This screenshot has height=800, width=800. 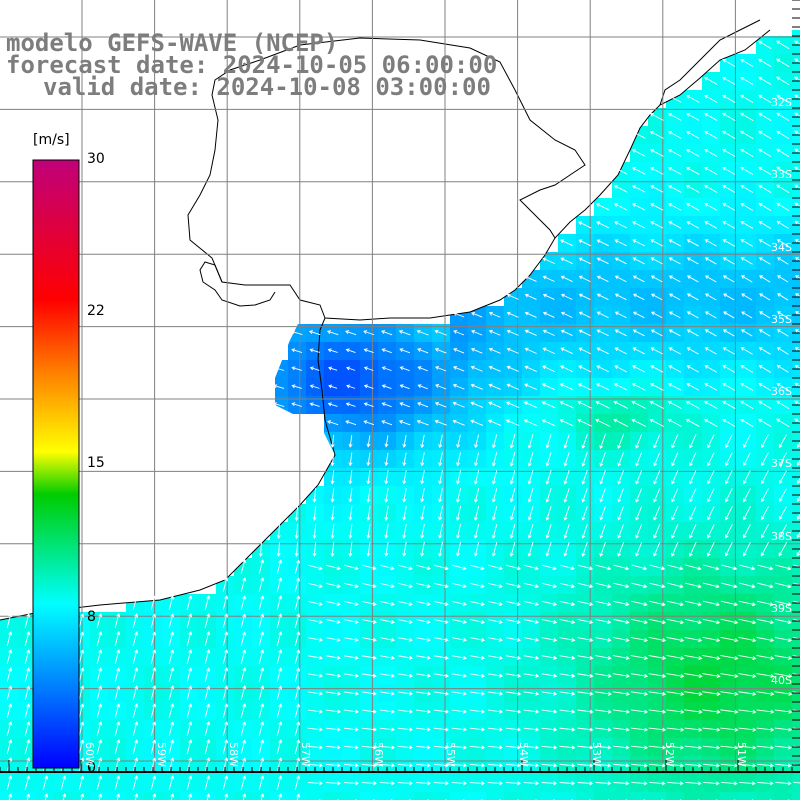 I want to click on lat-label-38s: 38S, so click(x=781, y=536).